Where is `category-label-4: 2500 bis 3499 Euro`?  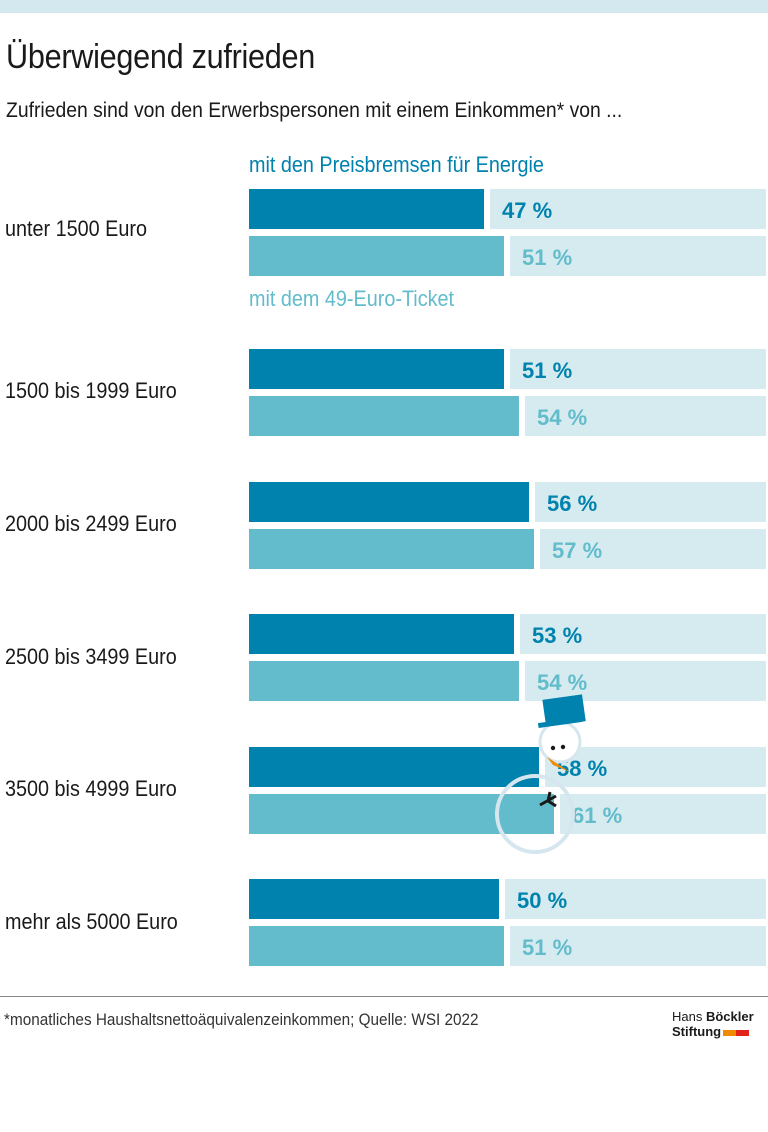 category-label-4: 2500 bis 3499 Euro is located at coordinates (91, 656).